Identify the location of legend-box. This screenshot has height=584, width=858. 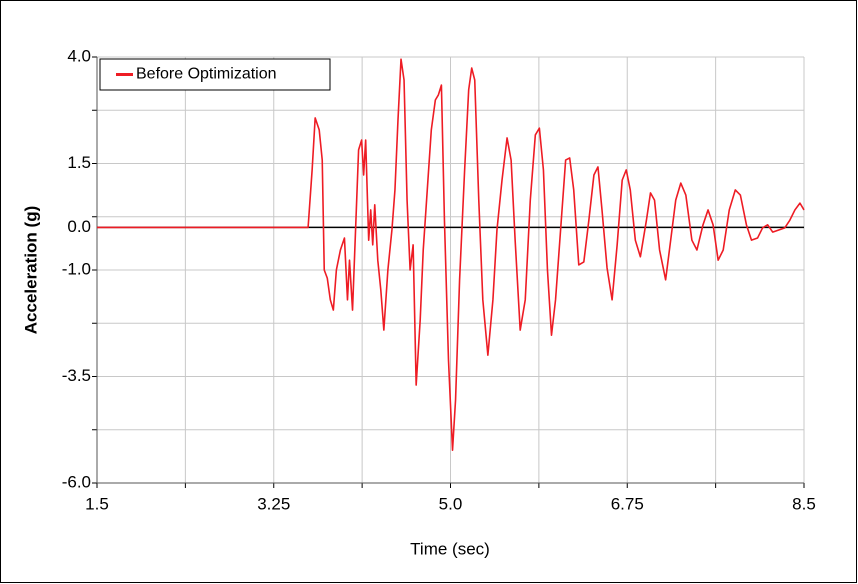
(215, 74).